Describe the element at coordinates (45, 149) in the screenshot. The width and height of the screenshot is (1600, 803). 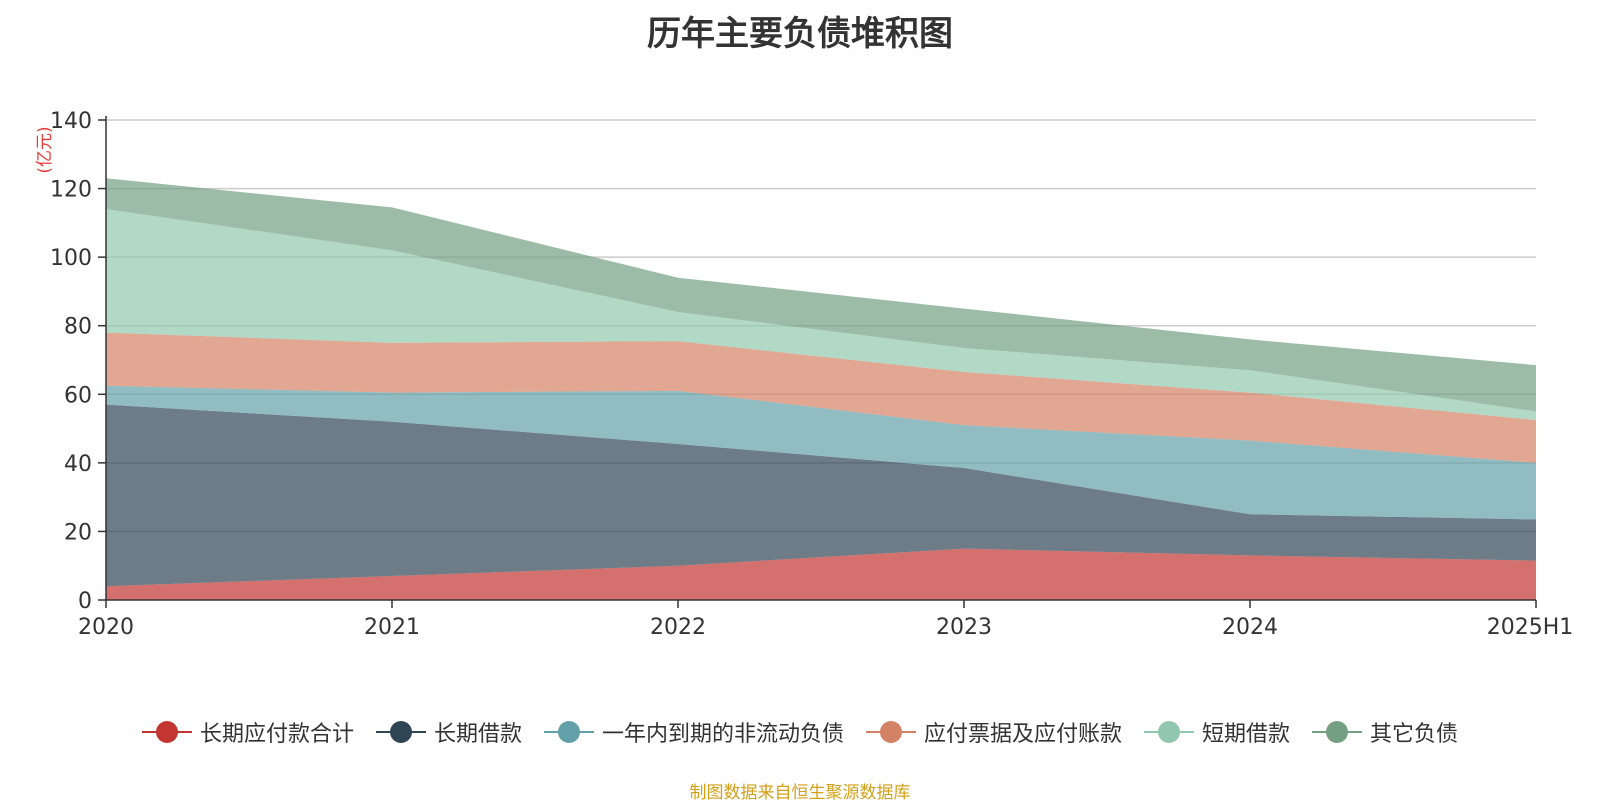
I see `y-unit-label: (亿元)` at that location.